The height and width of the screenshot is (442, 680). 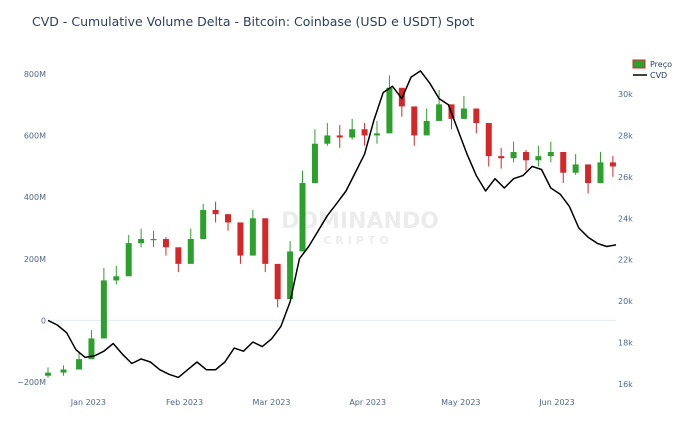 What do you see at coordinates (31, 382) in the screenshot?
I see `y-left-tick-label: −200M` at bounding box center [31, 382].